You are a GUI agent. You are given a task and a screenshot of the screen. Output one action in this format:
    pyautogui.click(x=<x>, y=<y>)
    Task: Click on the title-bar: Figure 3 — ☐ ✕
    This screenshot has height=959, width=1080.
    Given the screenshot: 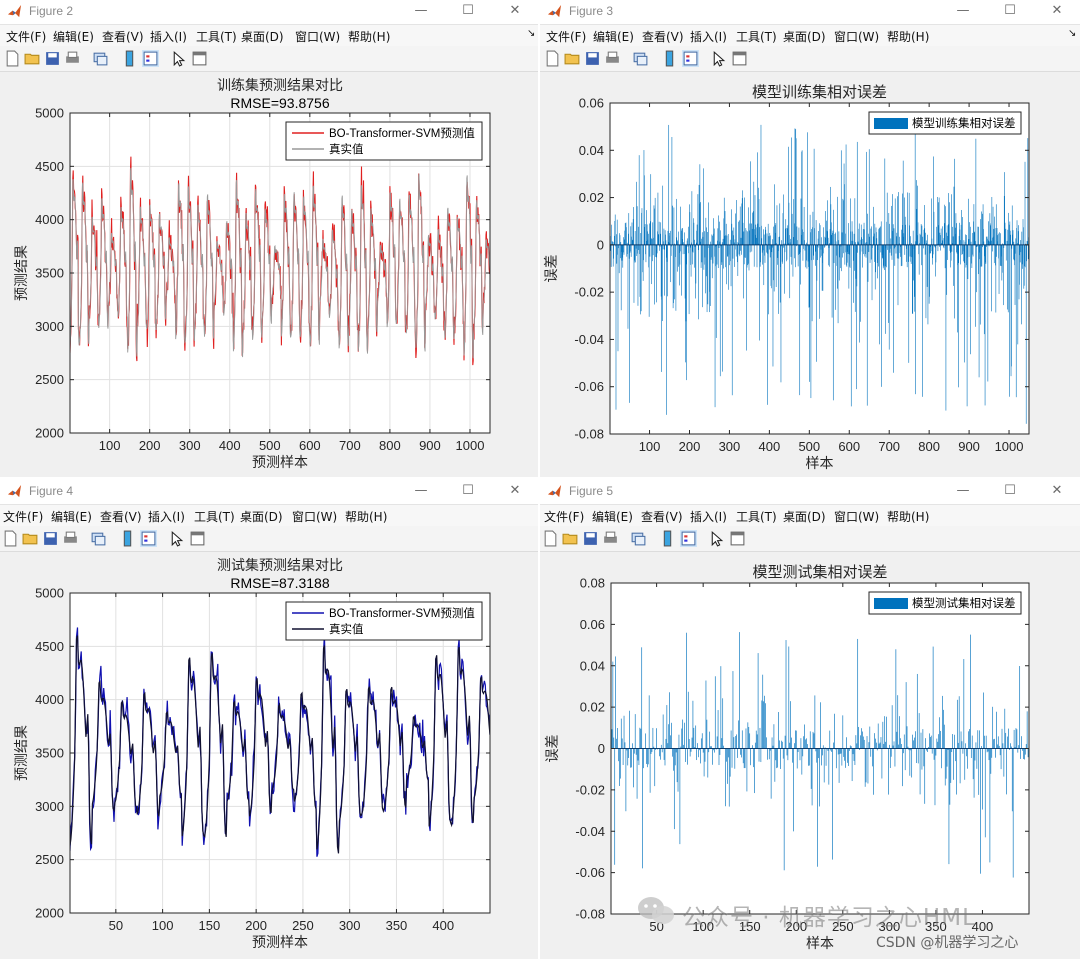 What is the action you would take?
    pyautogui.click(x=810, y=12)
    